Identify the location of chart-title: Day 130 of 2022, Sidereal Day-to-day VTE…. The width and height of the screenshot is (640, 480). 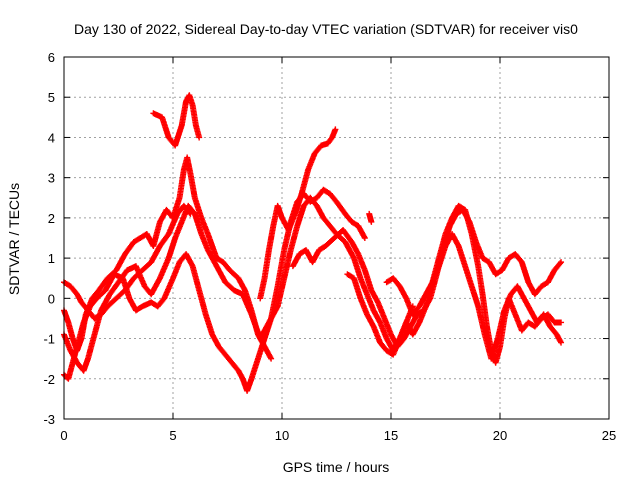
(326, 29).